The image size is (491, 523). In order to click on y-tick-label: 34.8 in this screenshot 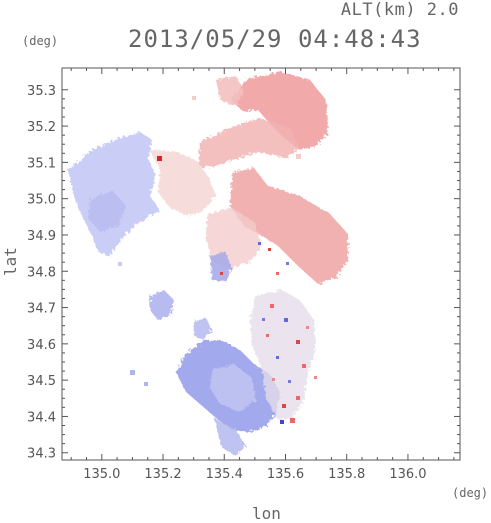, I will do `click(41, 272)`.